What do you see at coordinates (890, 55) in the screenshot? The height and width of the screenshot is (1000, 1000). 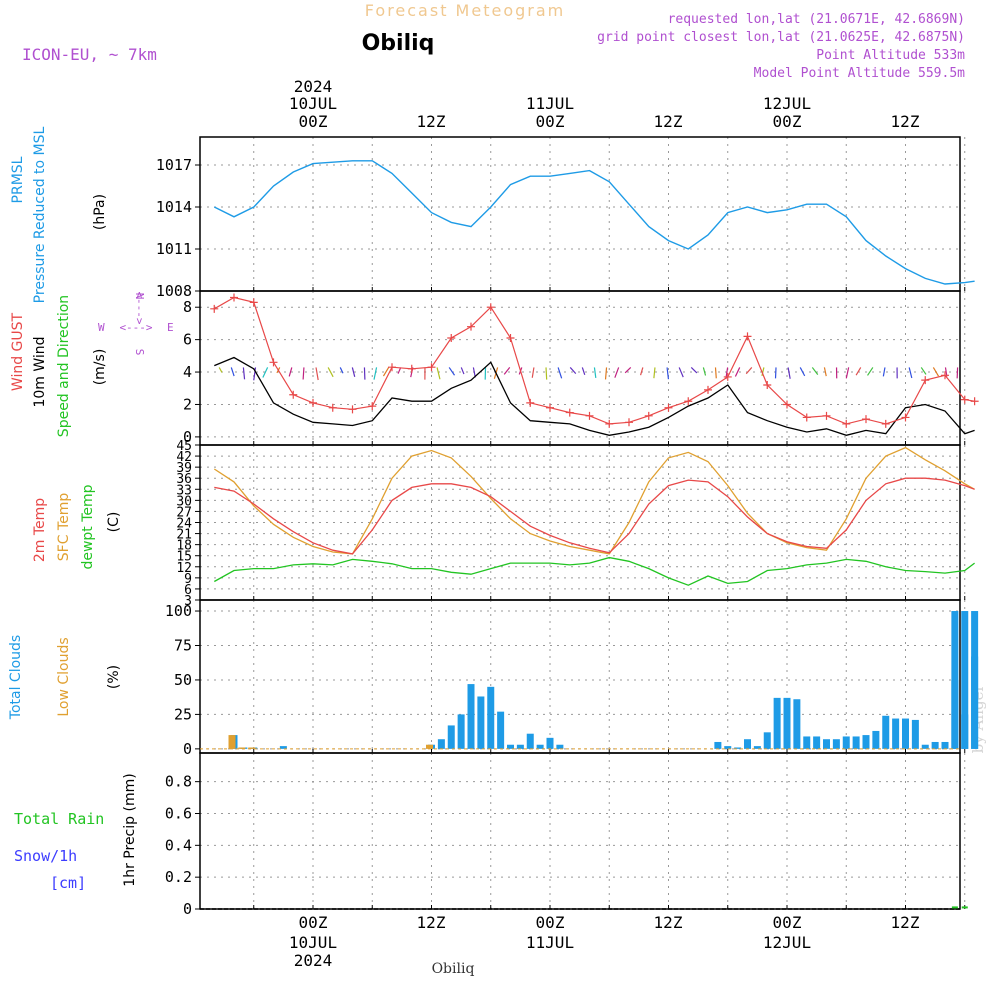 I see `point-altitude: Point Altitude 533m` at bounding box center [890, 55].